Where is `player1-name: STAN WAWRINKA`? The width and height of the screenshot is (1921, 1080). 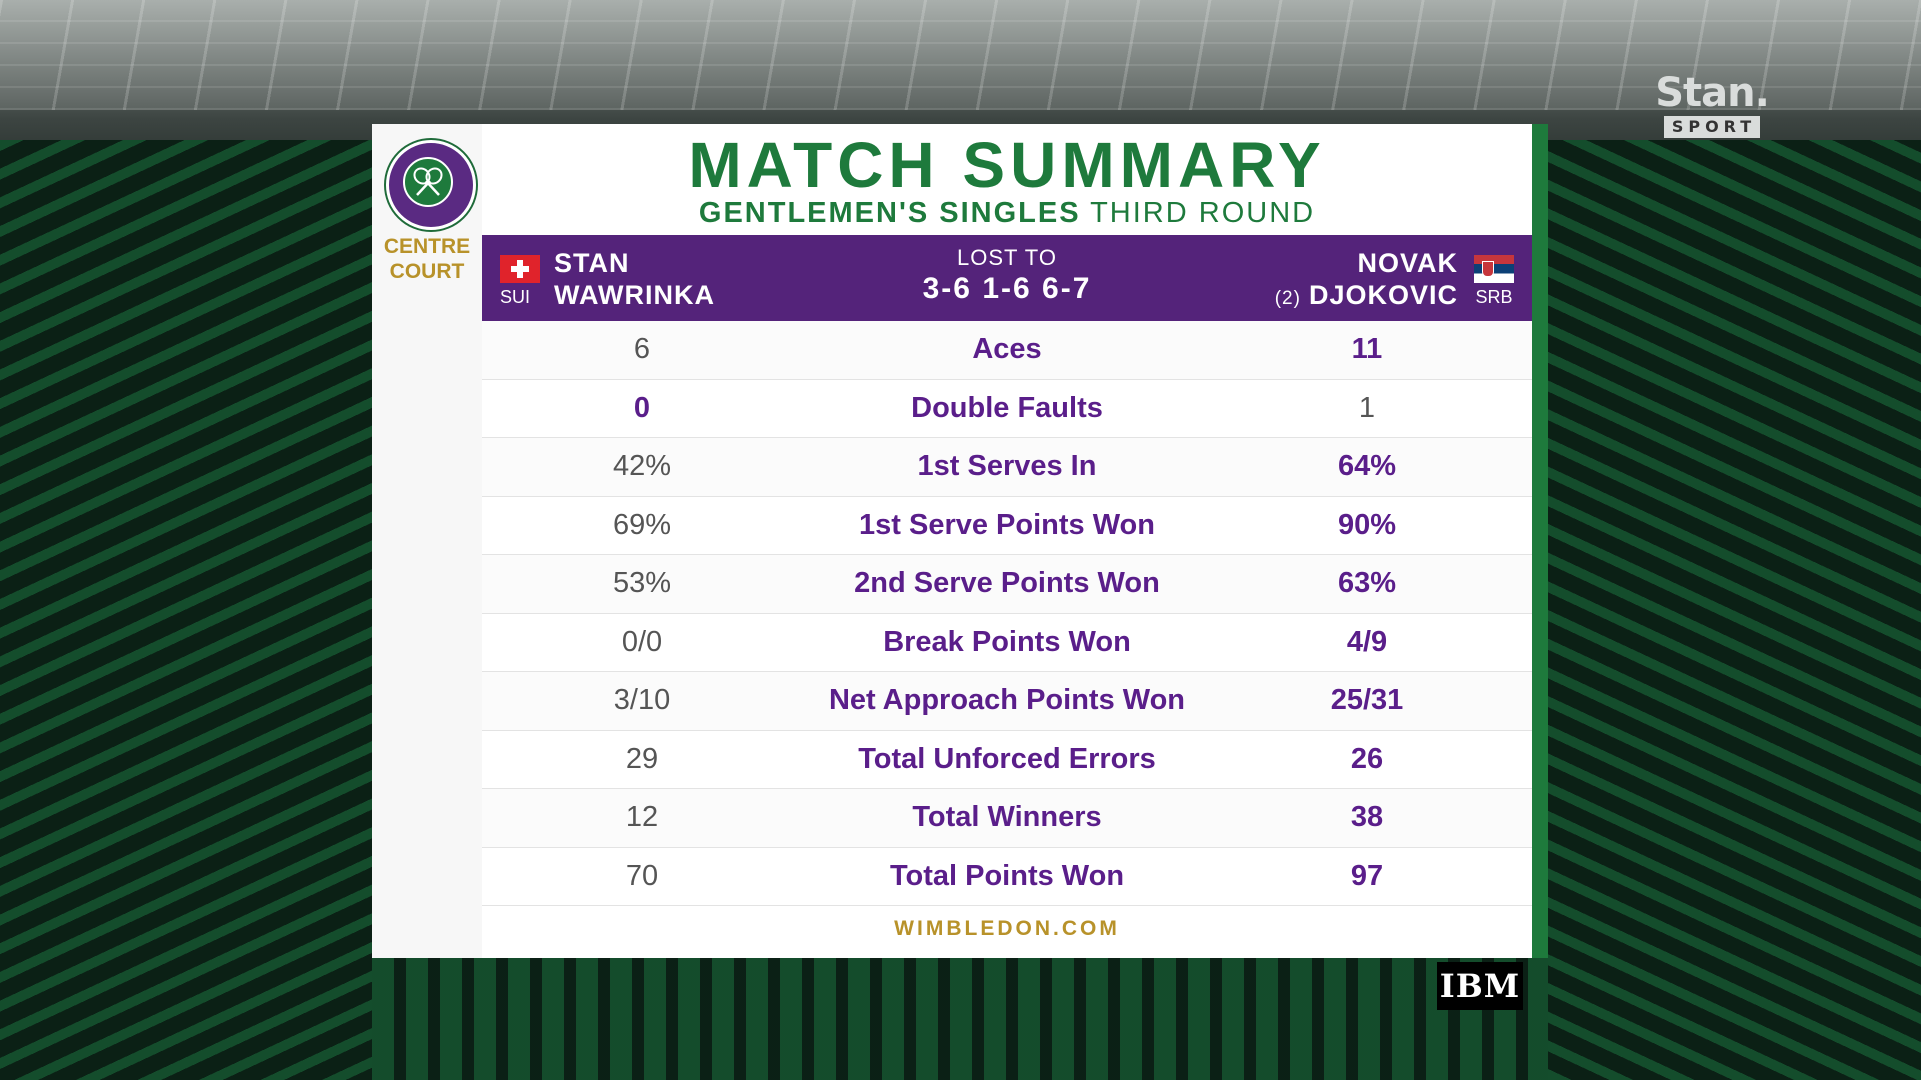
player1-name: STAN WAWRINKA is located at coordinates (634, 279).